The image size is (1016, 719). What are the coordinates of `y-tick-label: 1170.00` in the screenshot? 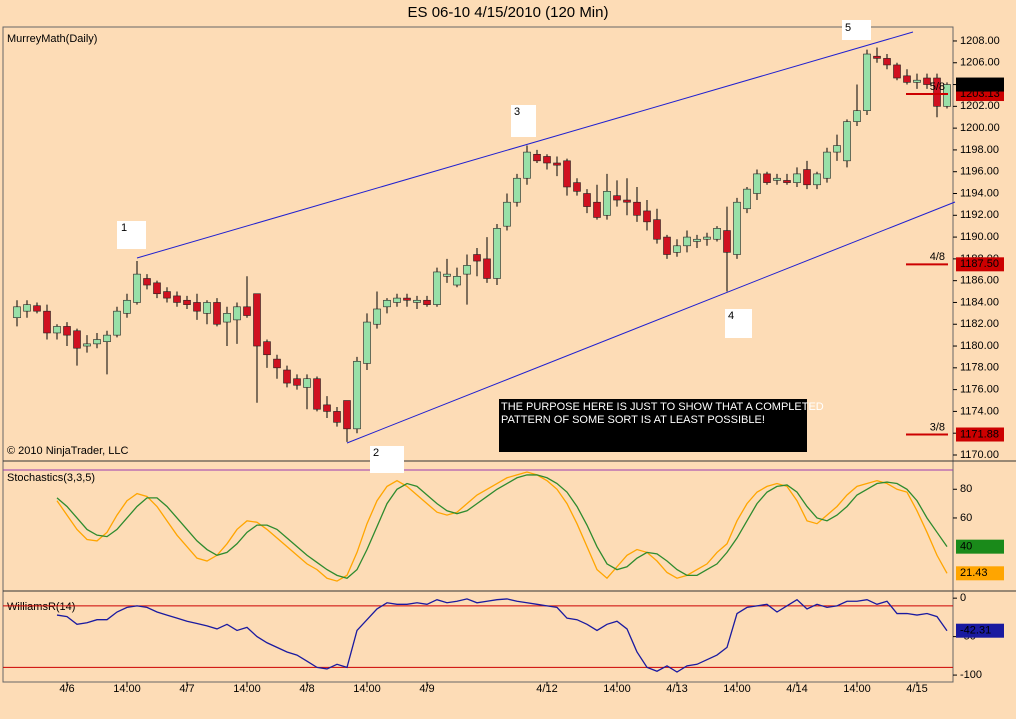 It's located at (979, 455).